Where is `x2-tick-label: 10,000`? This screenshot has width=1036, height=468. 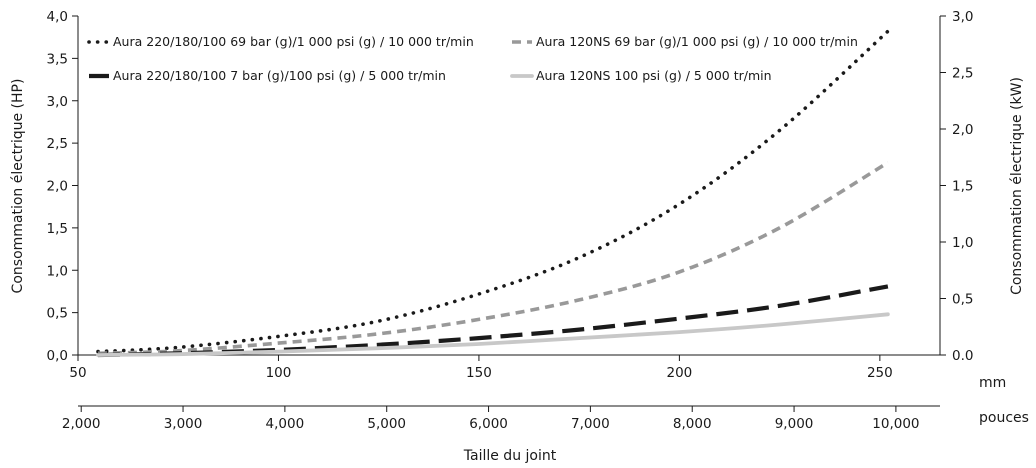 x2-tick-label: 10,000 is located at coordinates (895, 424).